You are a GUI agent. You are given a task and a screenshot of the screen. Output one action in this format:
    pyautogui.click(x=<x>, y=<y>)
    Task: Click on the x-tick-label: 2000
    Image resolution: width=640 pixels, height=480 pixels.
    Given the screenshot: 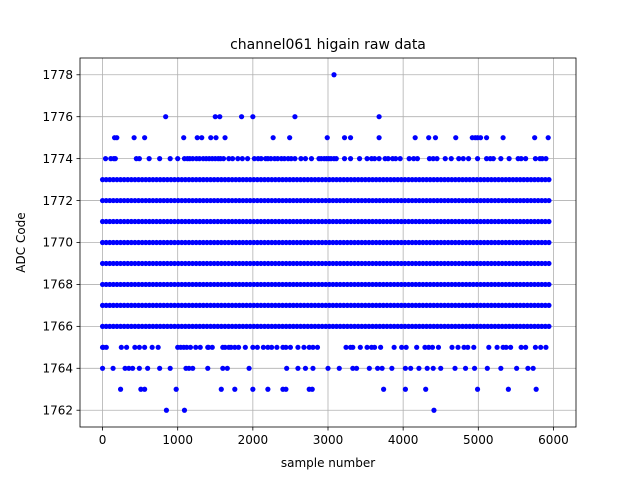 What is the action you would take?
    pyautogui.click(x=253, y=440)
    